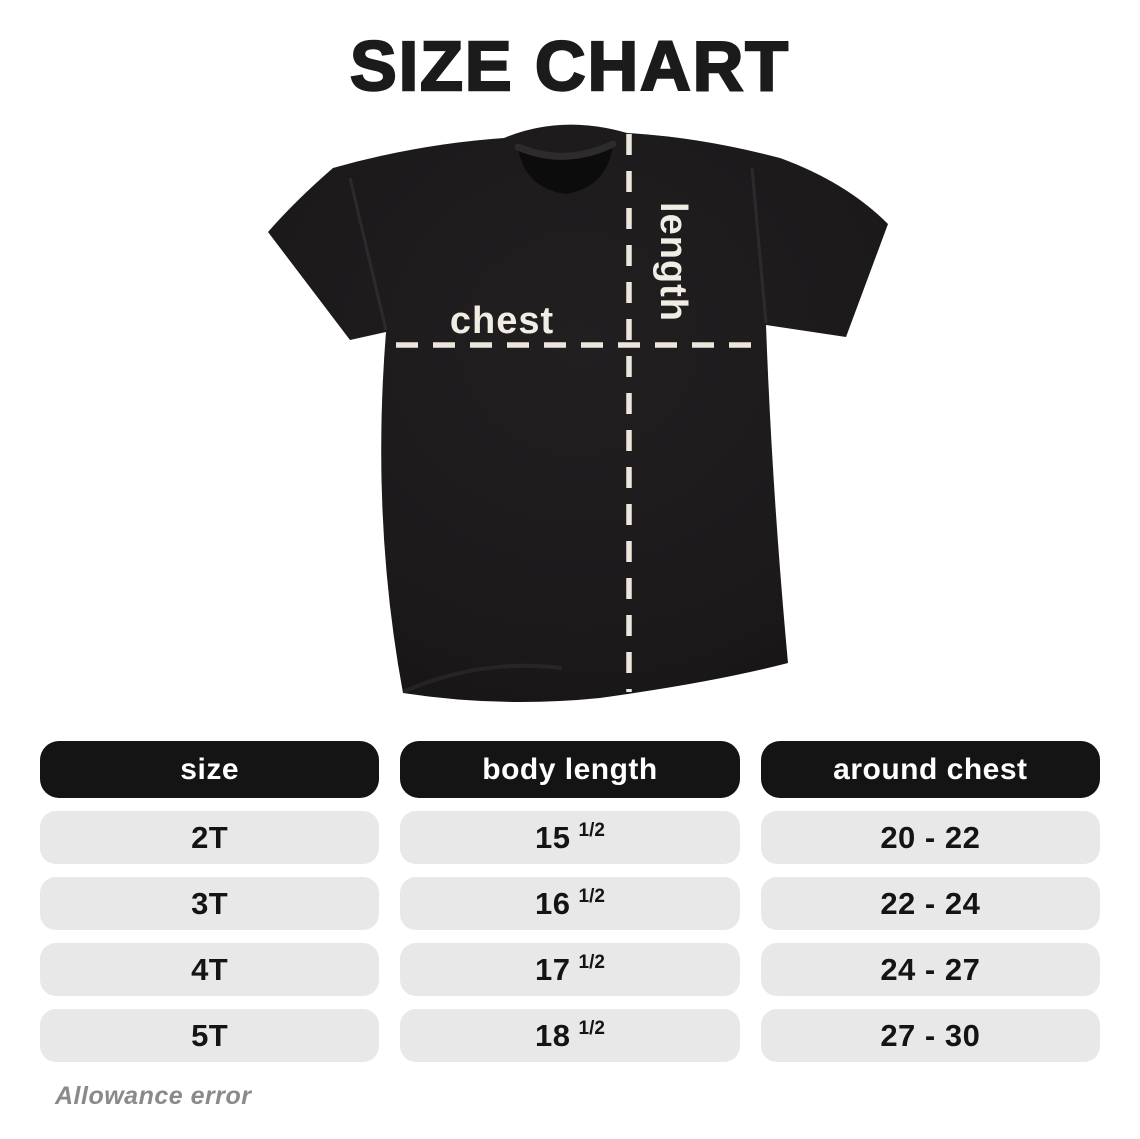 This screenshot has width=1140, height=1139. What do you see at coordinates (930, 969) in the screenshot?
I see `around-chest-cell: 24 - 27` at bounding box center [930, 969].